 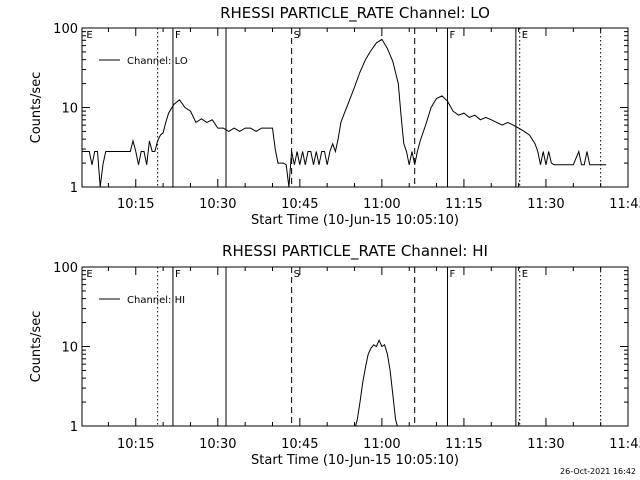 What do you see at coordinates (156, 300) in the screenshot?
I see `legend-entry: Channel: HI` at bounding box center [156, 300].